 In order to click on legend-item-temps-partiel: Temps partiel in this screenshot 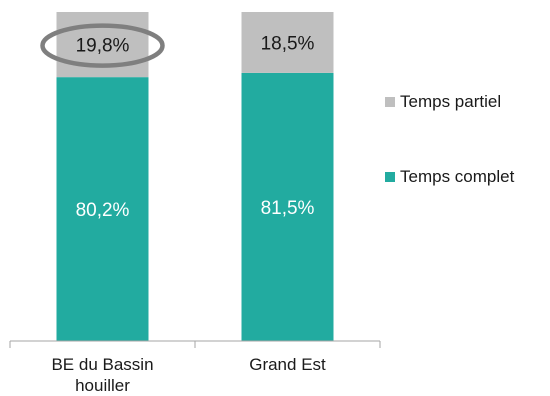, I will do `click(443, 102)`.